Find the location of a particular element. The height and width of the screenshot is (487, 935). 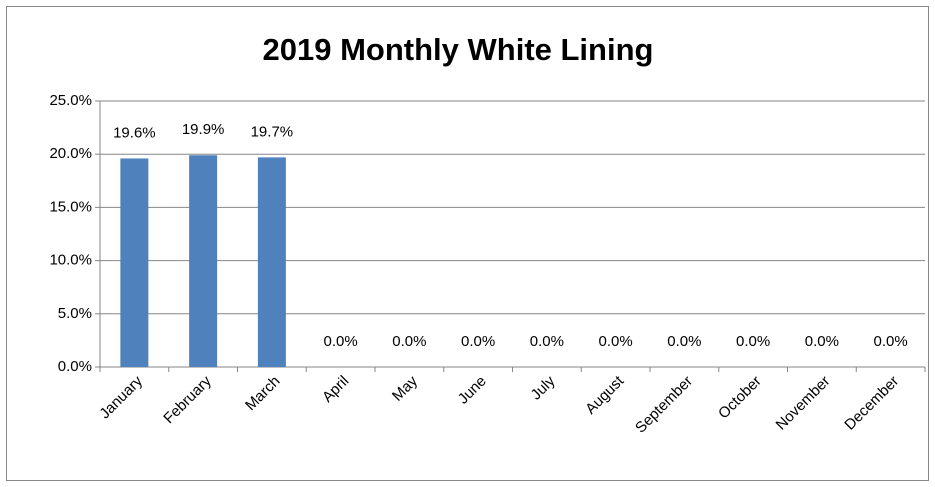

value-label: 19.9% is located at coordinates (203, 129).